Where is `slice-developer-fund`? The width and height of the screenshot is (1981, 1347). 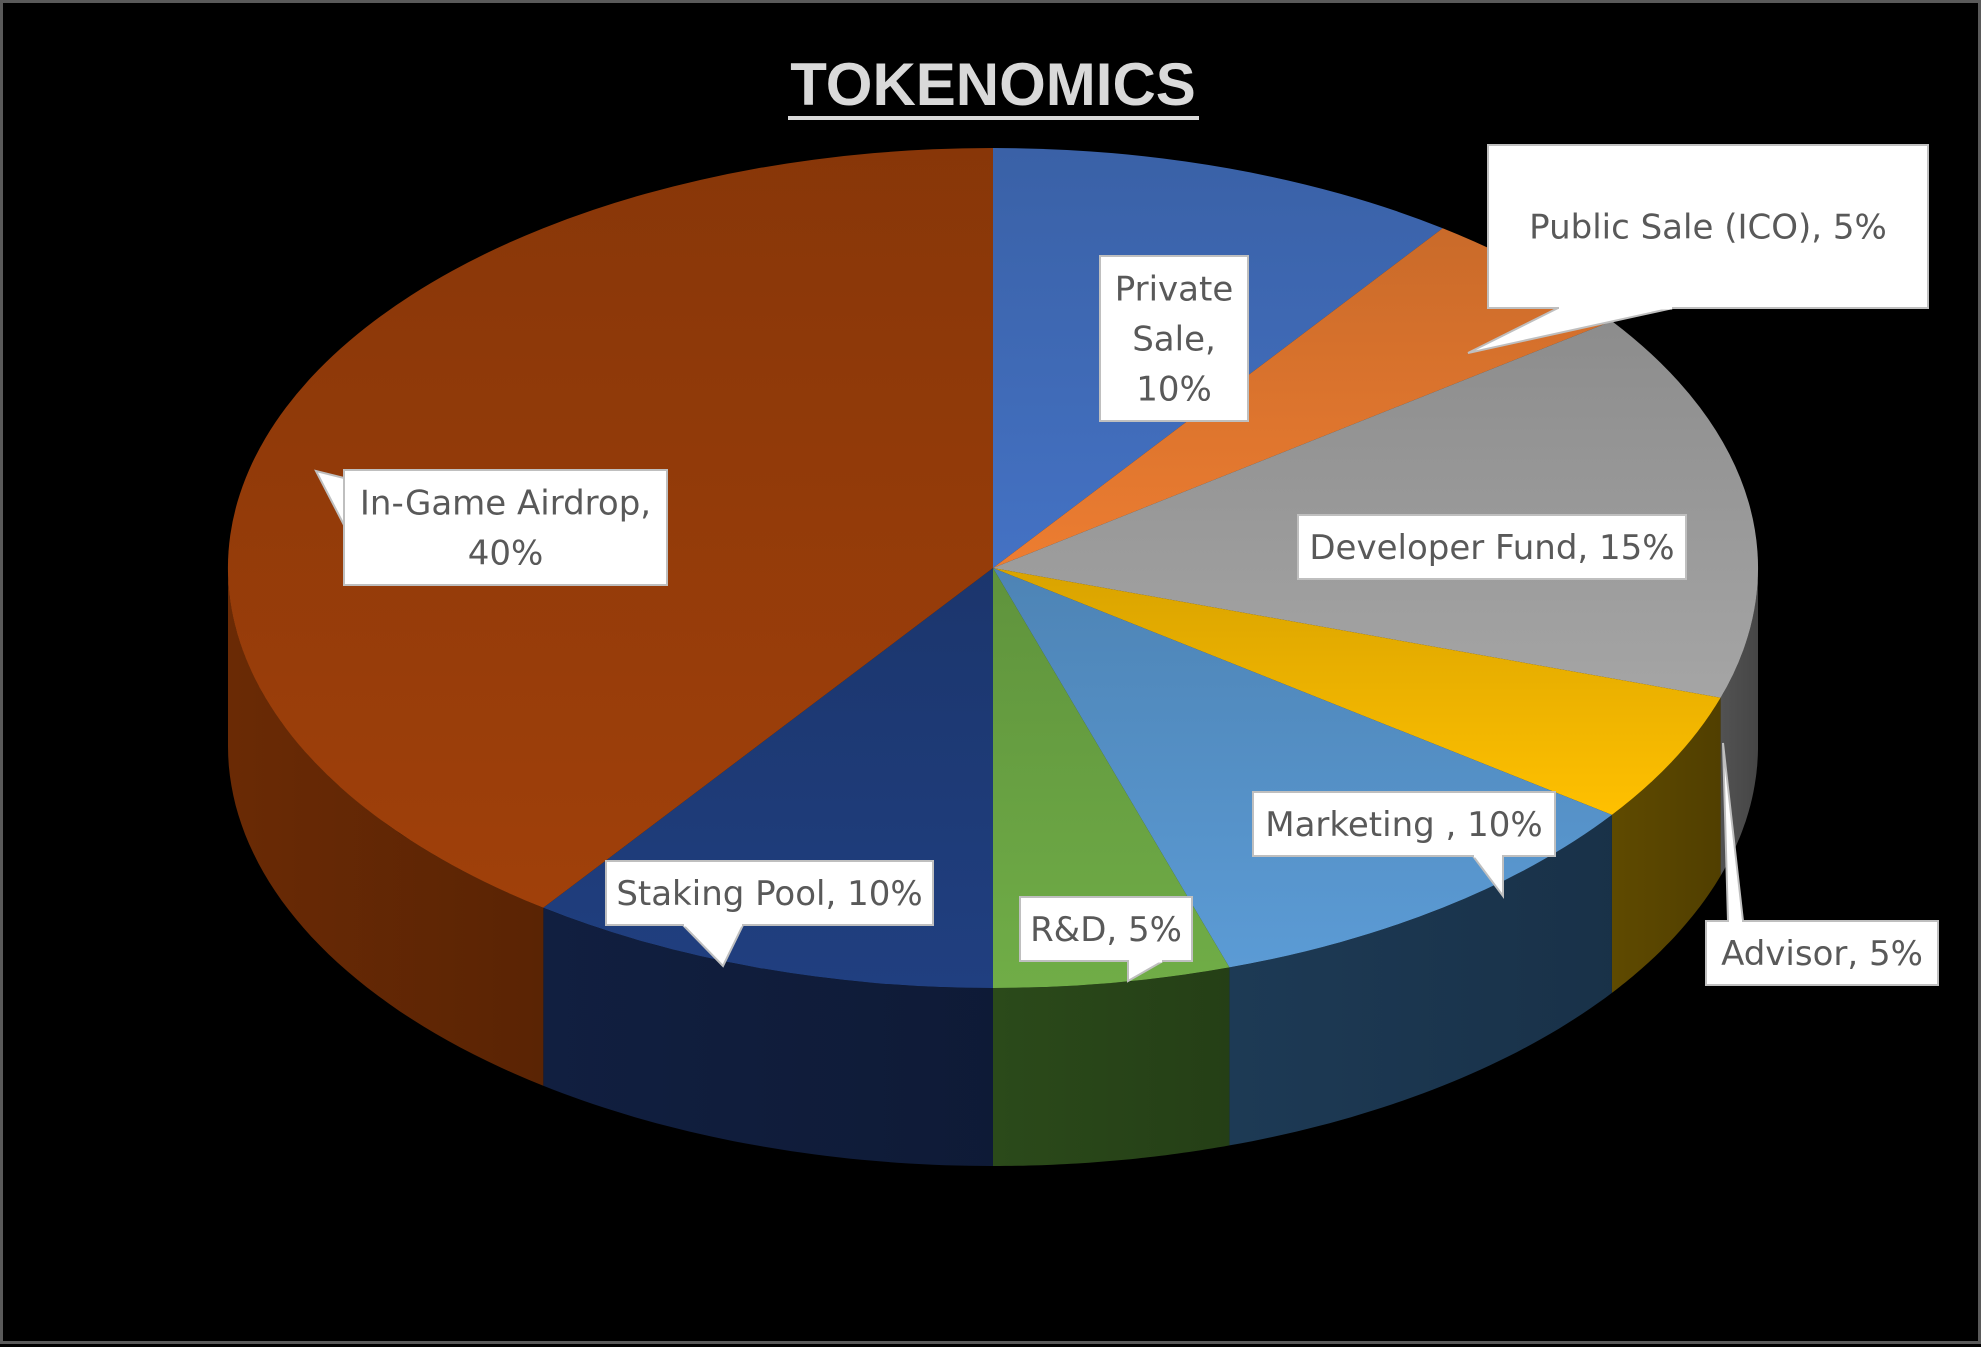
slice-developer-fund is located at coordinates (1376, 509).